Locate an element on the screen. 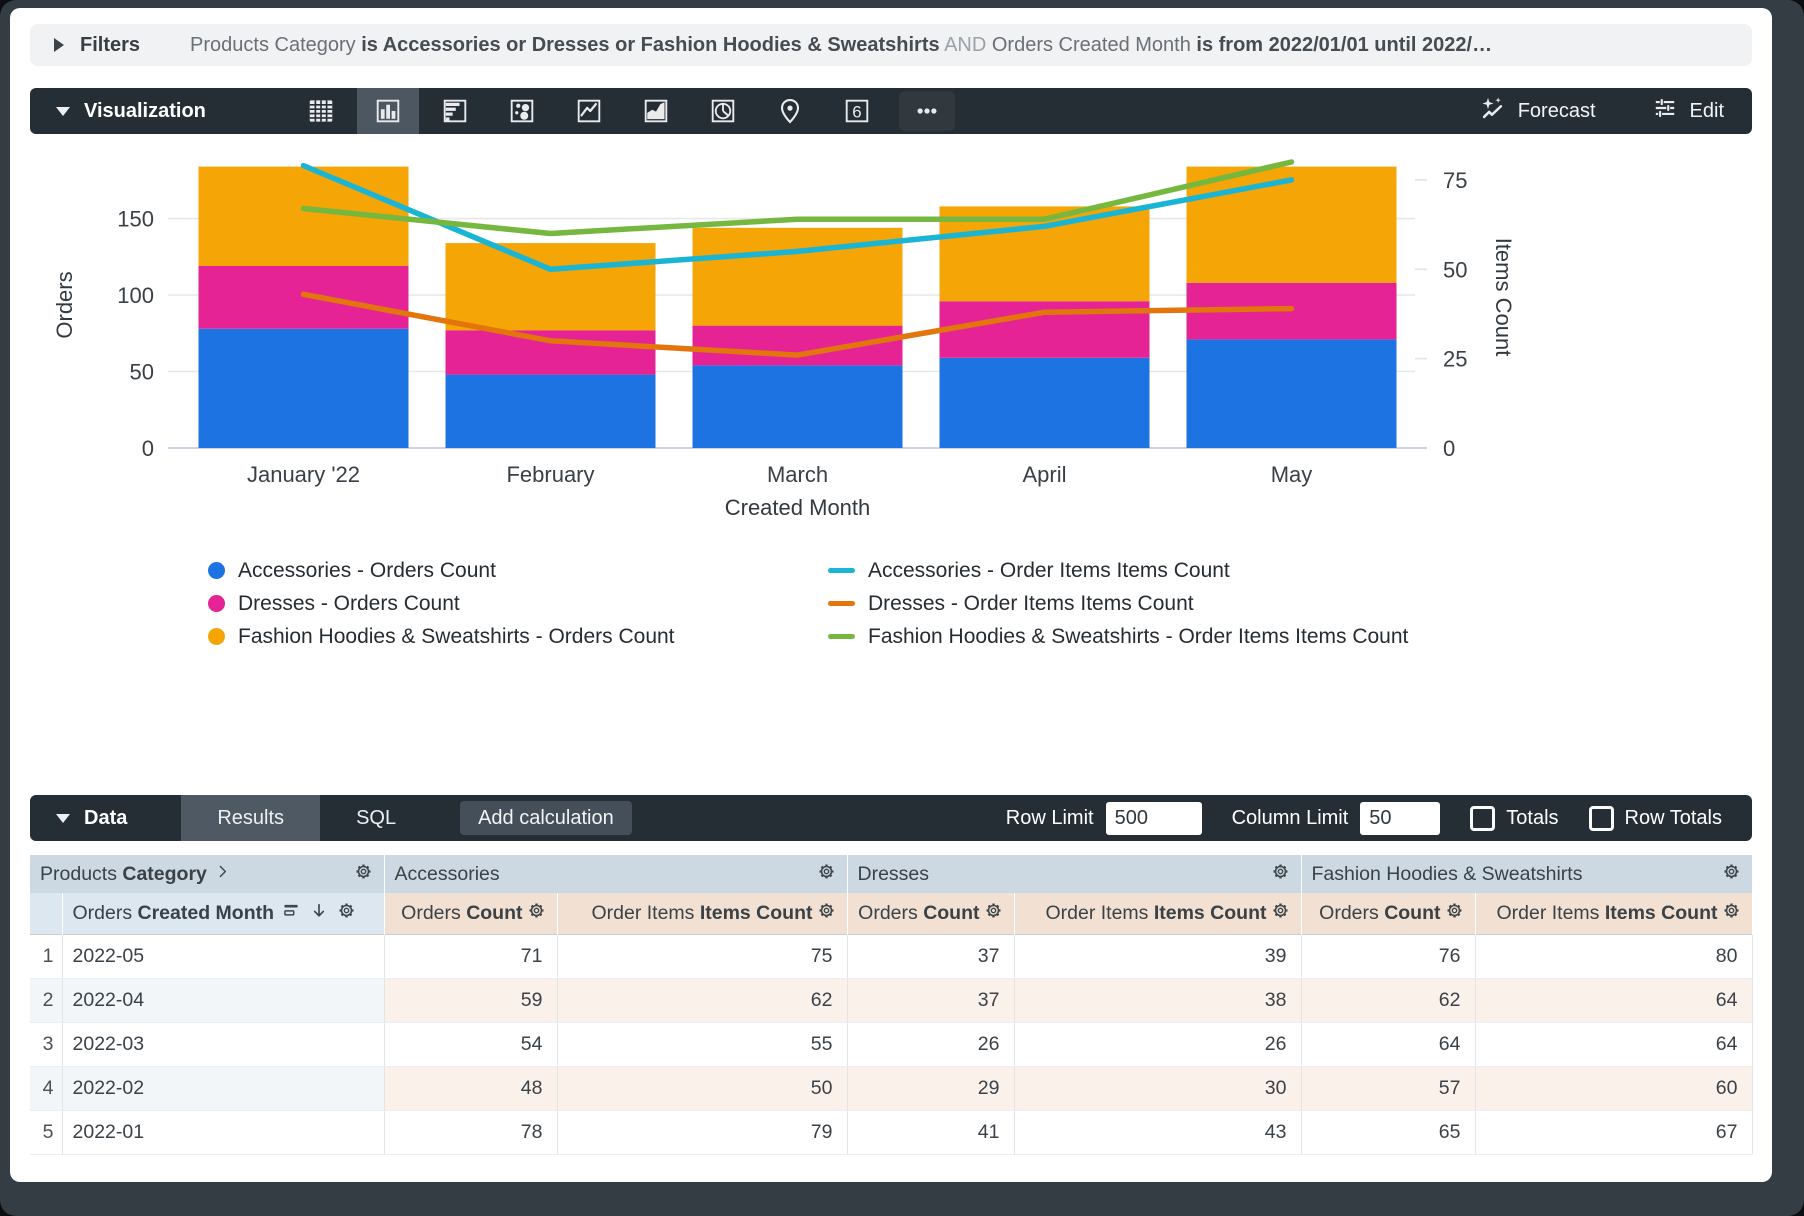 The height and width of the screenshot is (1216, 1804). add-calculation-button: Add calculation is located at coordinates (546, 818).